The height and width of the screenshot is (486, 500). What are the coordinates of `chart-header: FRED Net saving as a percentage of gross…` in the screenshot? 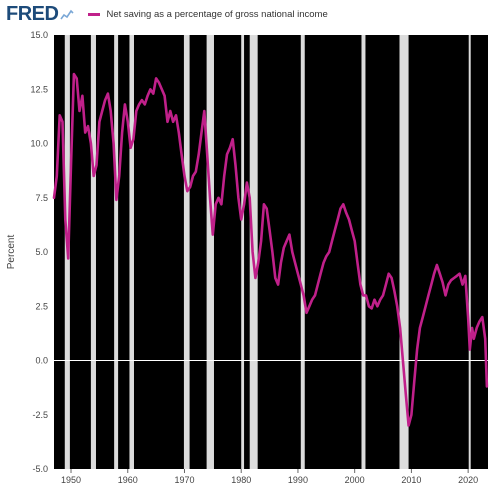 It's located at (167, 14).